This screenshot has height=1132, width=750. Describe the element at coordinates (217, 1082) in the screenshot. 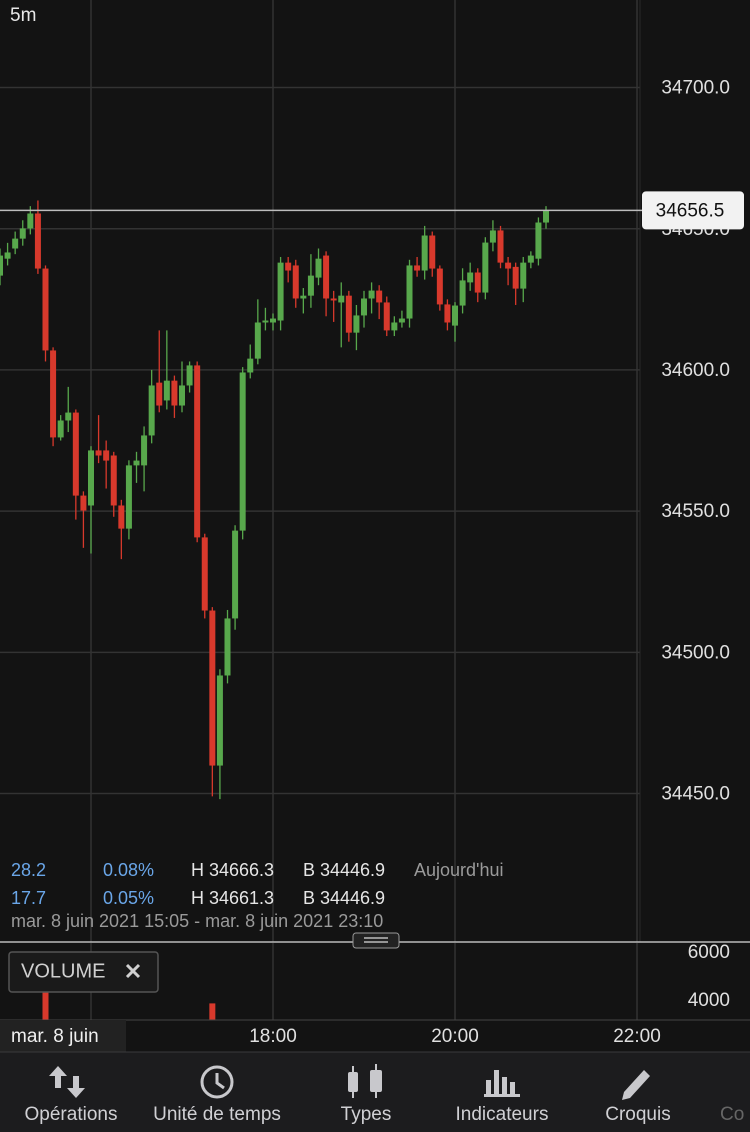

I see `timeframe-icon` at that location.